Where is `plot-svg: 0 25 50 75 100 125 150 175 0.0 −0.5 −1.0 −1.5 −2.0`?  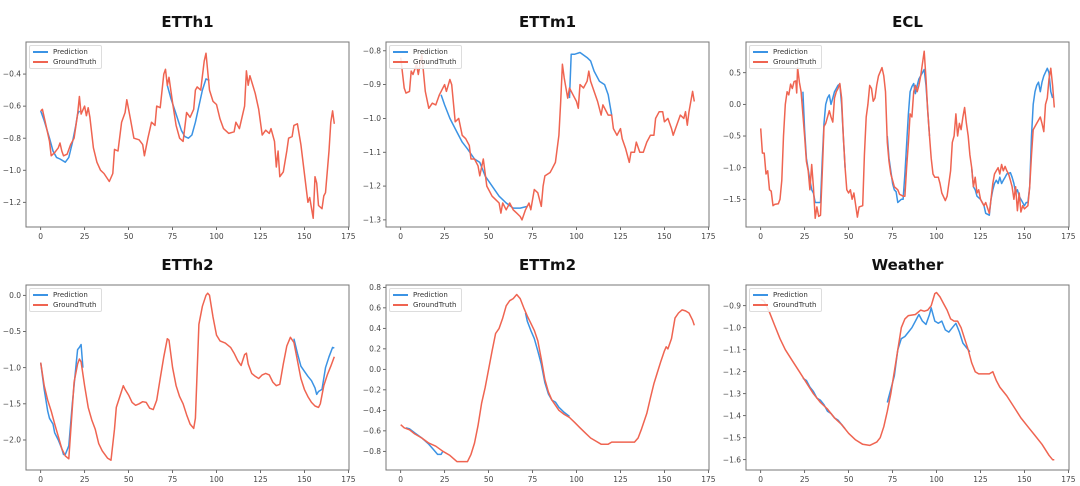 plot-svg: 0 25 50 75 100 125 150 175 0.0 −0.5 −1.0 −1.5 −2.0 is located at coordinates (179, 384).